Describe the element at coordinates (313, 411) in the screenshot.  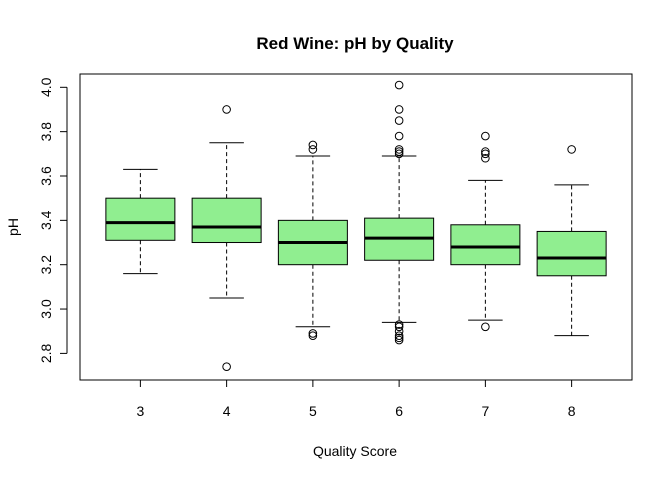
I see `x-tick-label: 5` at that location.